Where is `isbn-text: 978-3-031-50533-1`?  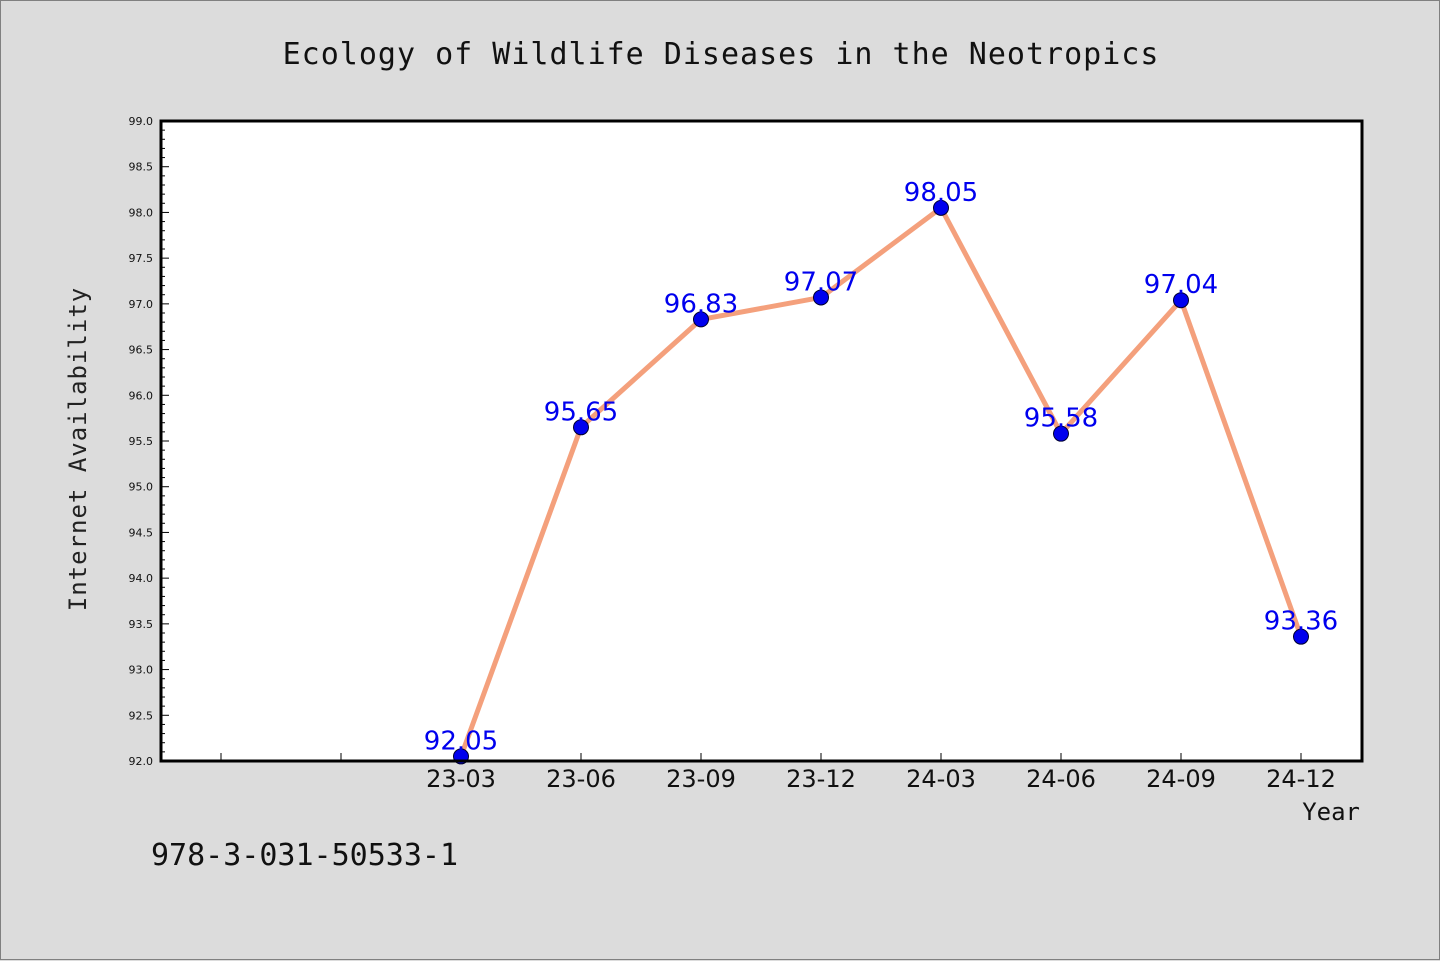
isbn-text: 978-3-031-50533-1 is located at coordinates (304, 855).